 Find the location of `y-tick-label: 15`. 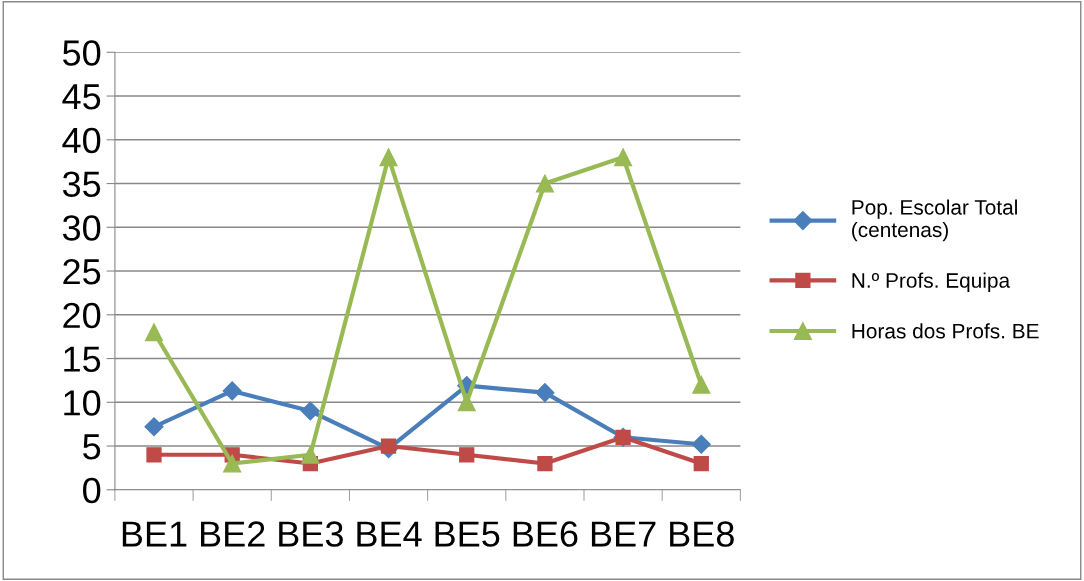

y-tick-label: 15 is located at coordinates (82, 359).